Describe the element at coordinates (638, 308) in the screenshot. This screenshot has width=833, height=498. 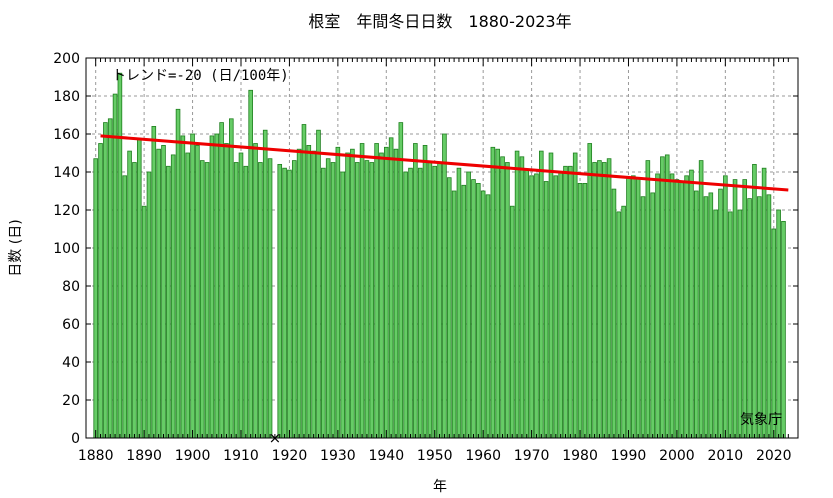
I see `bar-1992` at that location.